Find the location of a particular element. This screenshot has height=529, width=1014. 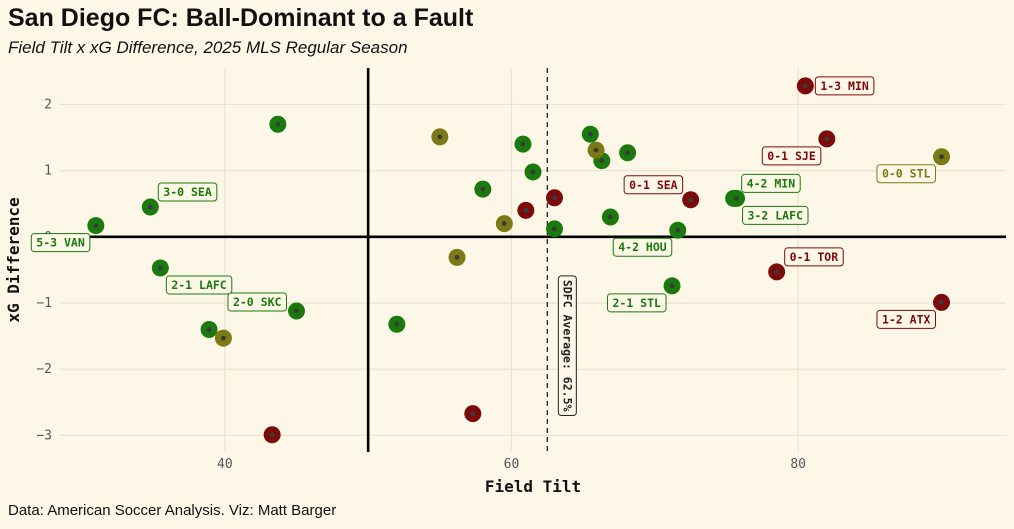

y-tick-label: −3 is located at coordinates (44, 435).